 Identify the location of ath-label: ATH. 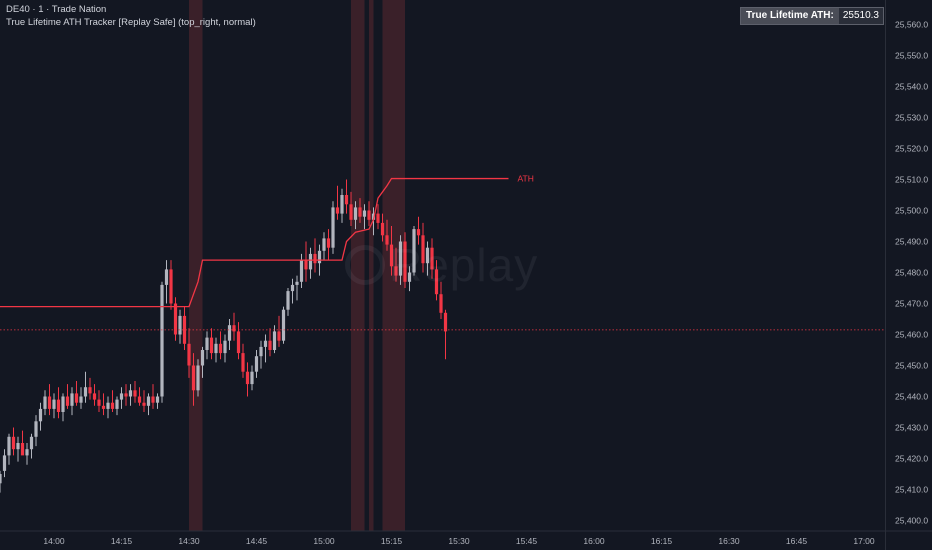
(526, 179).